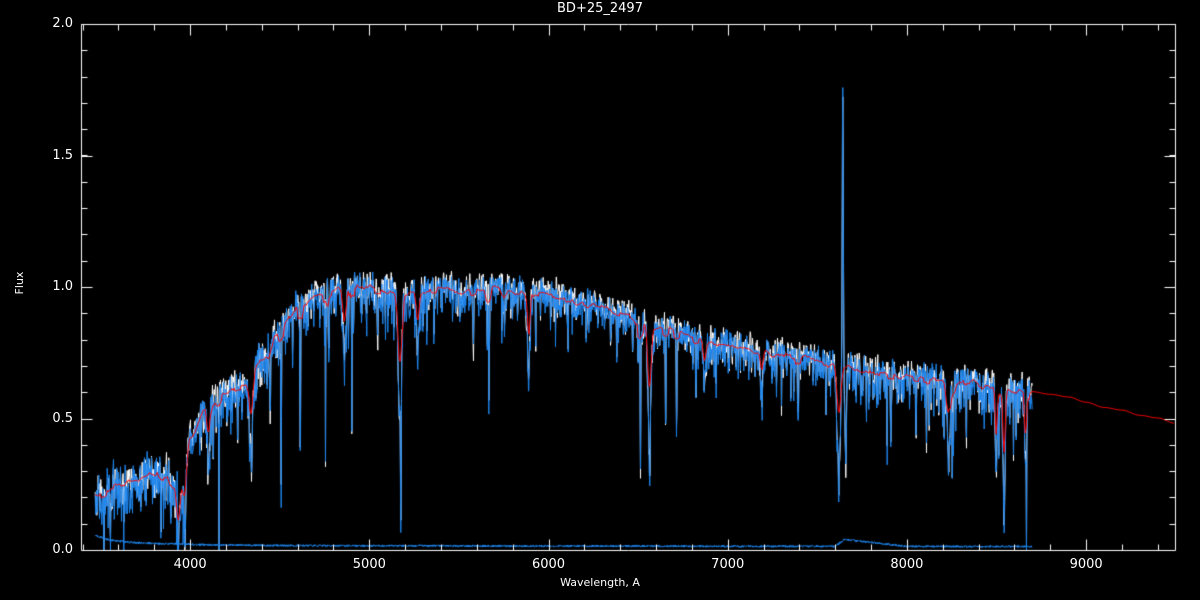 This screenshot has height=600, width=1200. I want to click on x-tick-label: 4000, so click(190, 564).